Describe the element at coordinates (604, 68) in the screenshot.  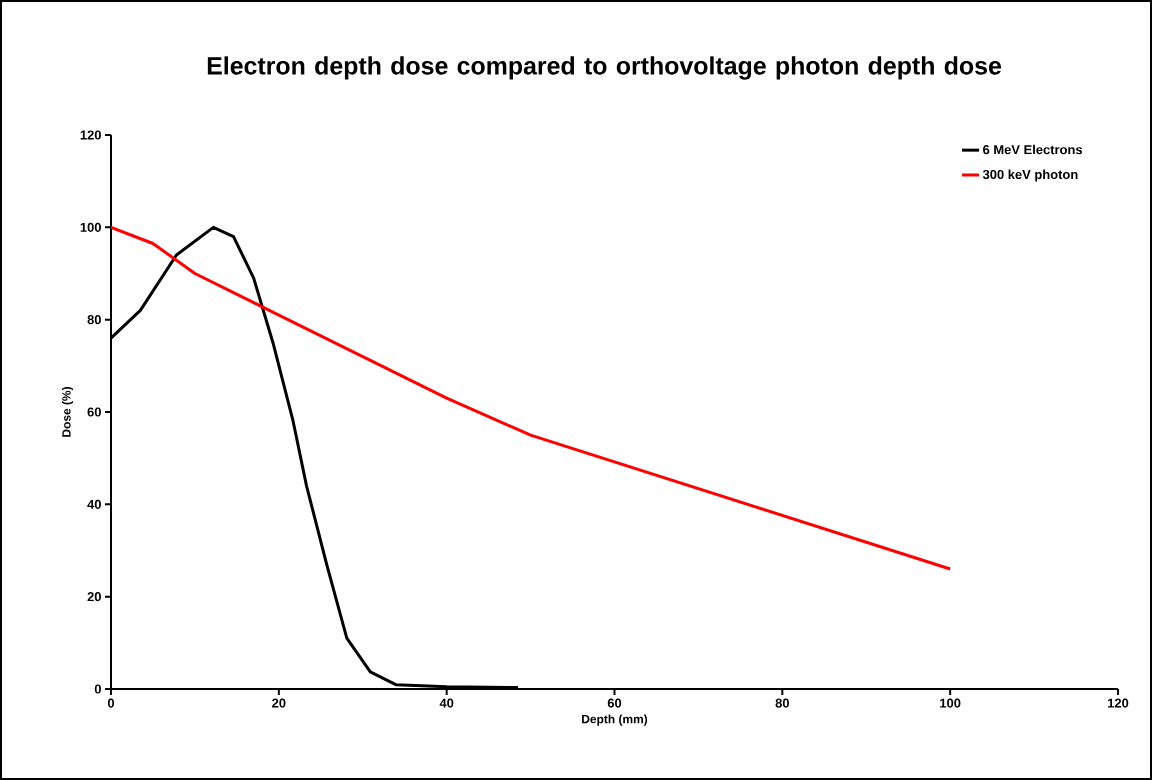
I see `chart-title: Electron depth dose compared to orthovoltage photon depth dose` at that location.